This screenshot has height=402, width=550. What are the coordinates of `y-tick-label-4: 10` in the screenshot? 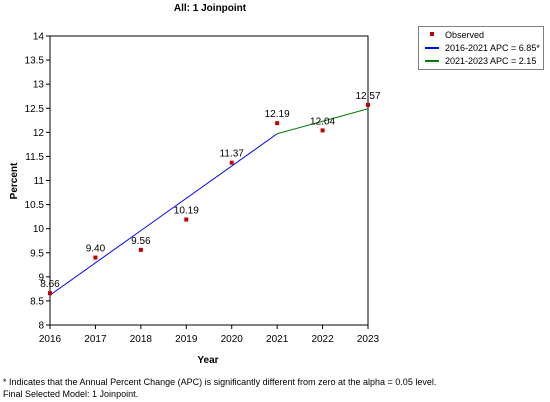 It's located at (39, 229).